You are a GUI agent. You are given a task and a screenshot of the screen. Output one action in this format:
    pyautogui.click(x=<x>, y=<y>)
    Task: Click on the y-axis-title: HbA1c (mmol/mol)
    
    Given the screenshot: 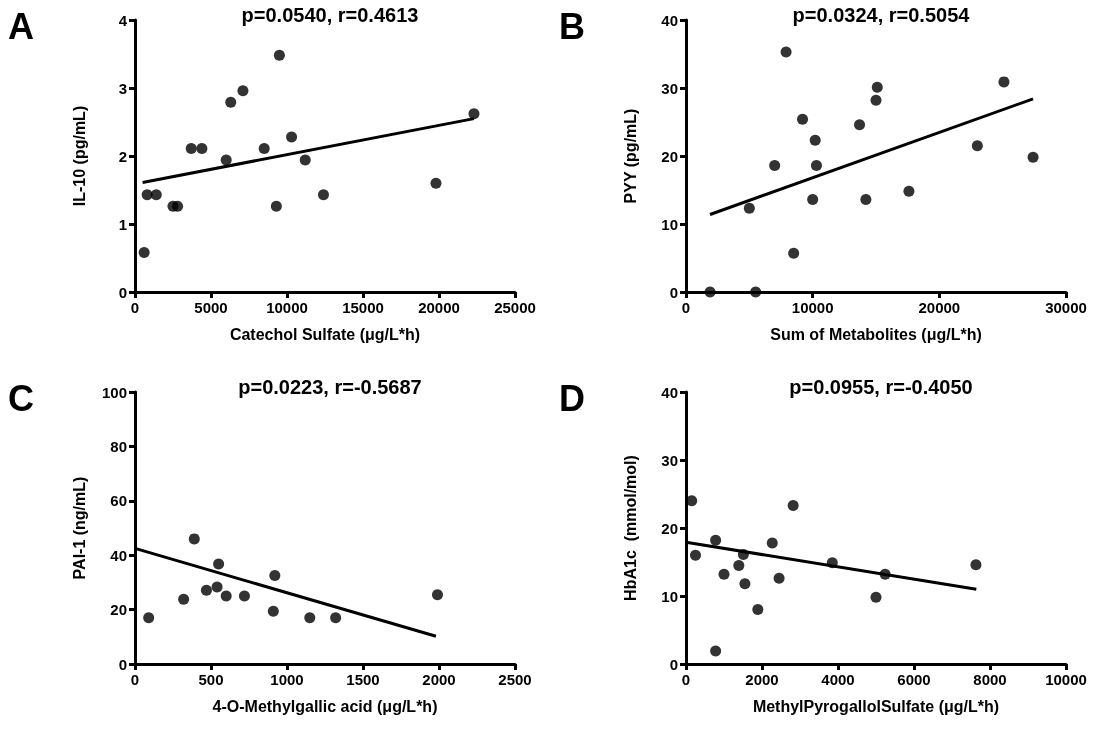 What is the action you would take?
    pyautogui.click(x=630, y=528)
    